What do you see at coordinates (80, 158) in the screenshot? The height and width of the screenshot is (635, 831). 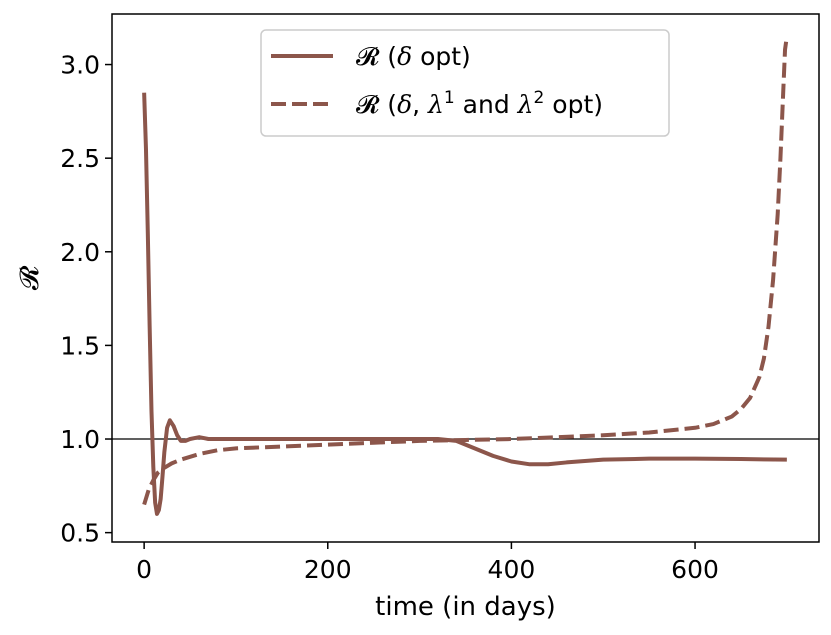 I see `y-tick-label: 2.5` at bounding box center [80, 158].